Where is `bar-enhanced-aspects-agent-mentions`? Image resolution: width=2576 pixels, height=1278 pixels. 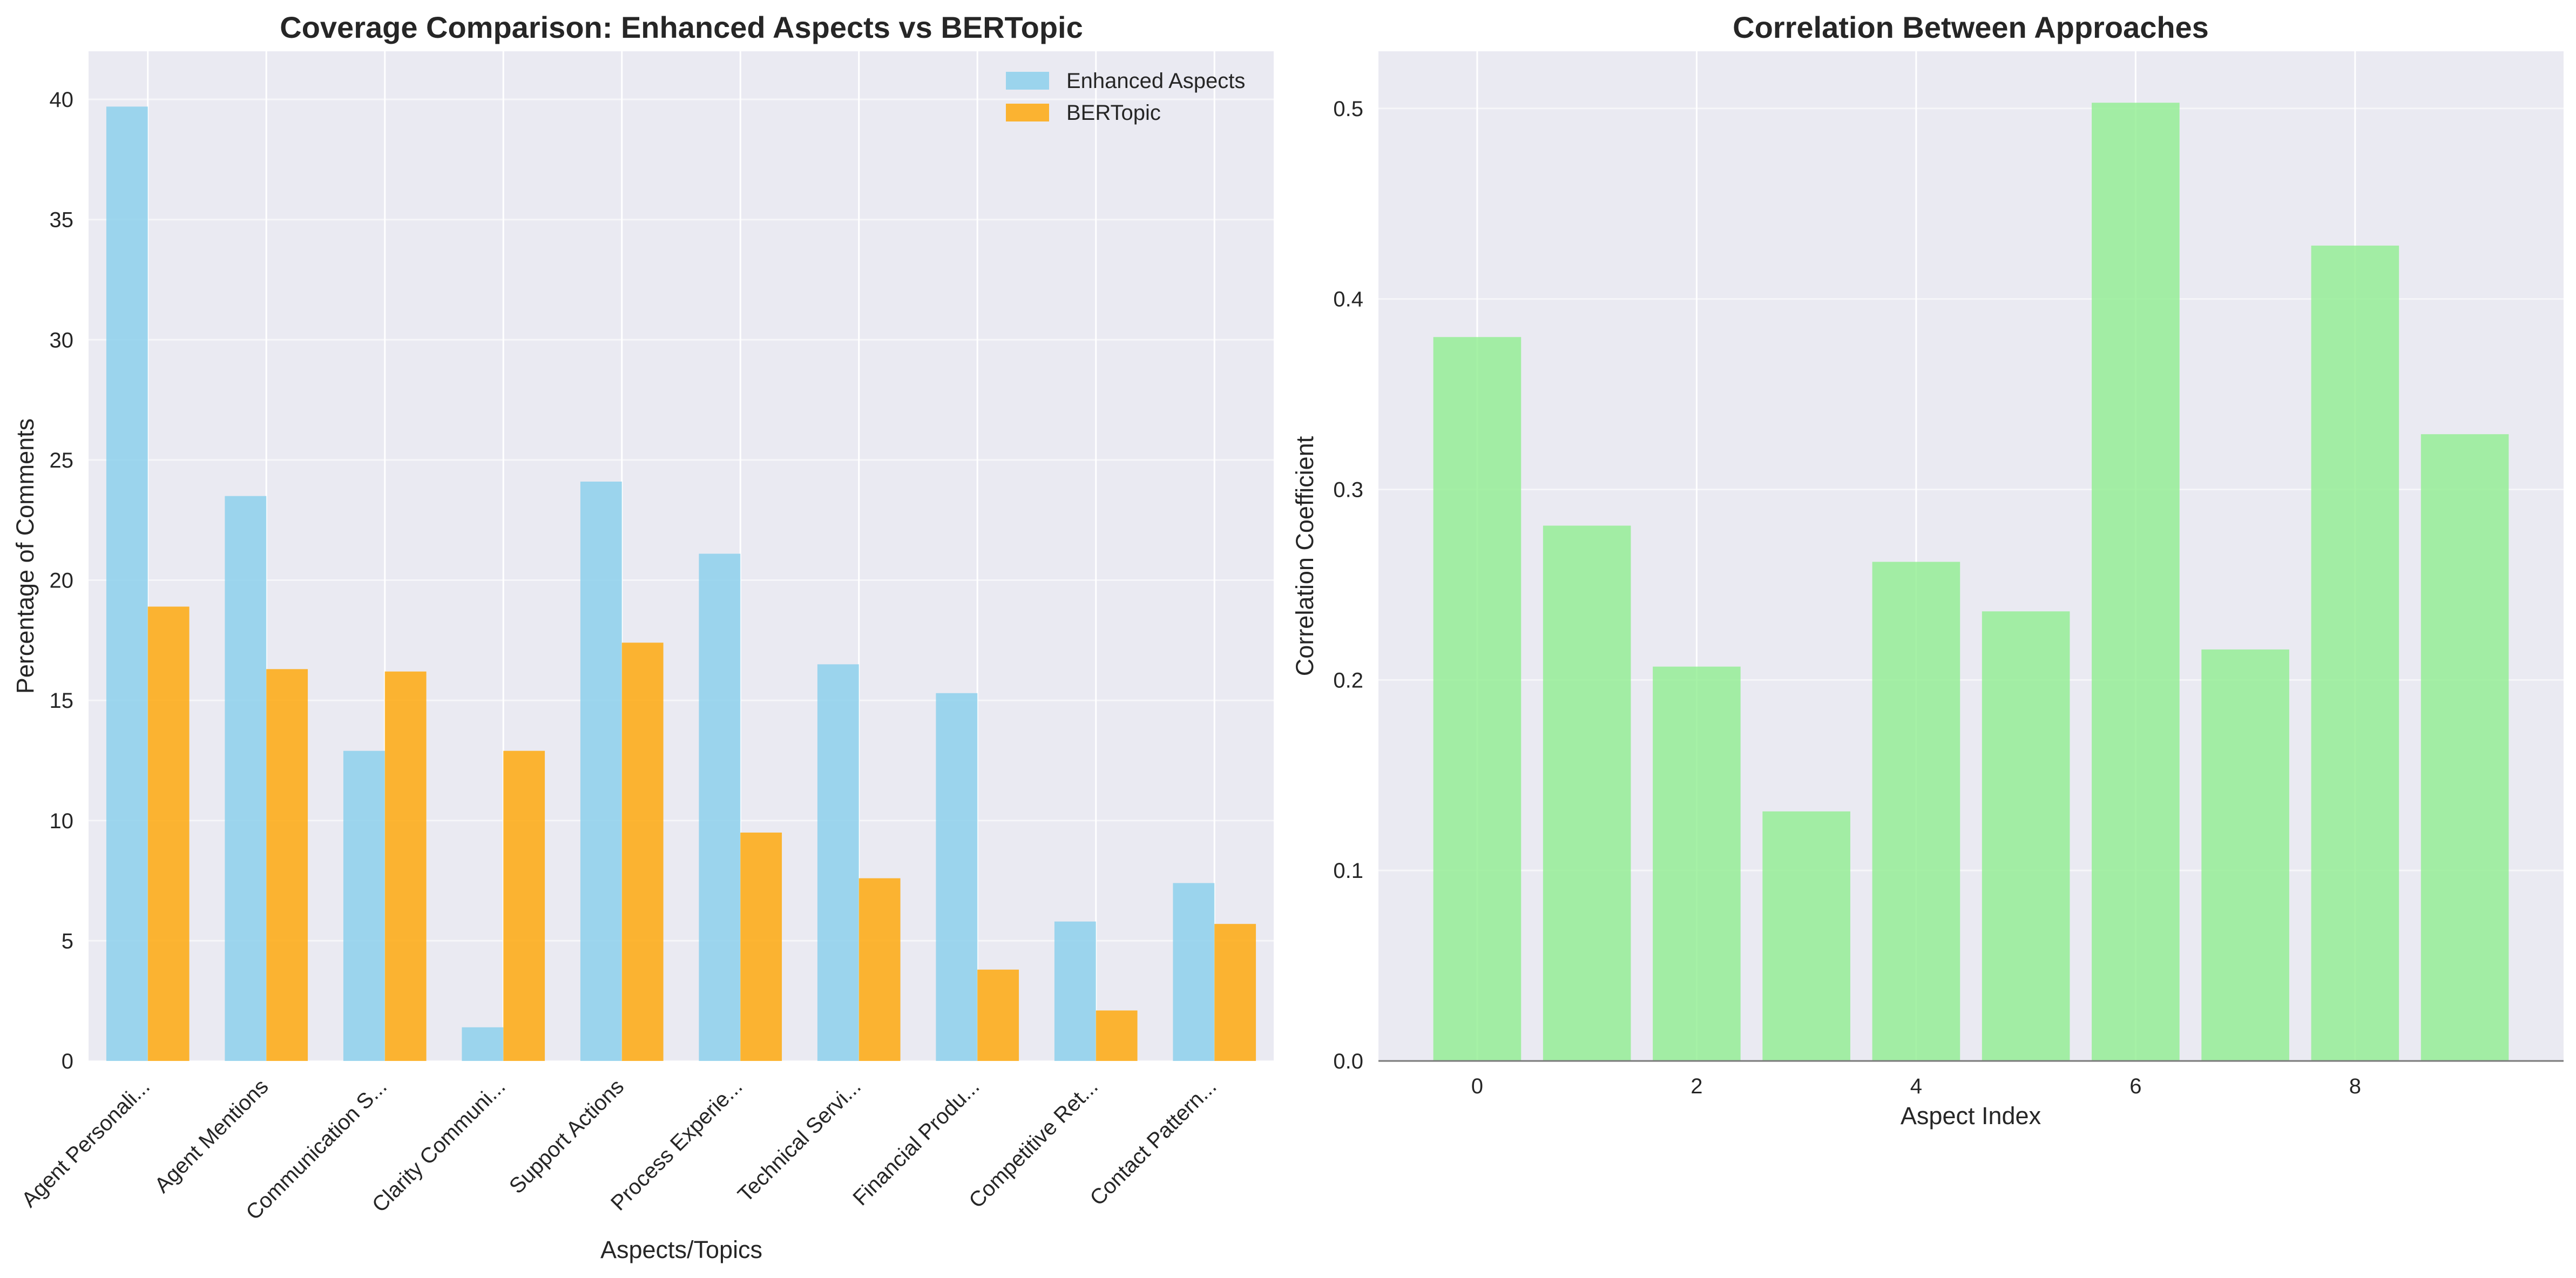
bar-enhanced-aspects-agent-mentions is located at coordinates (246, 778).